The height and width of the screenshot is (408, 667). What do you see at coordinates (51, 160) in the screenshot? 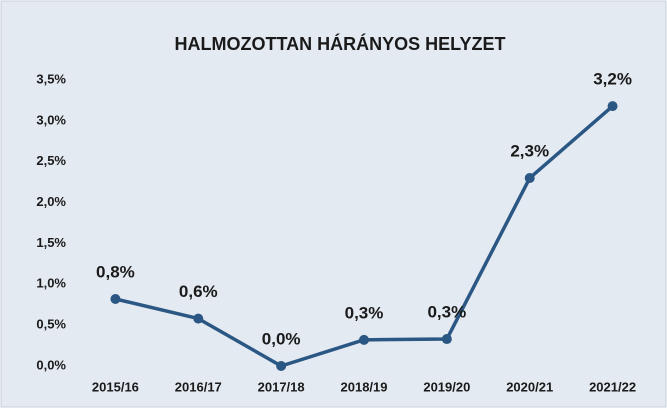
I see `y-tick-label: 2,5%` at bounding box center [51, 160].